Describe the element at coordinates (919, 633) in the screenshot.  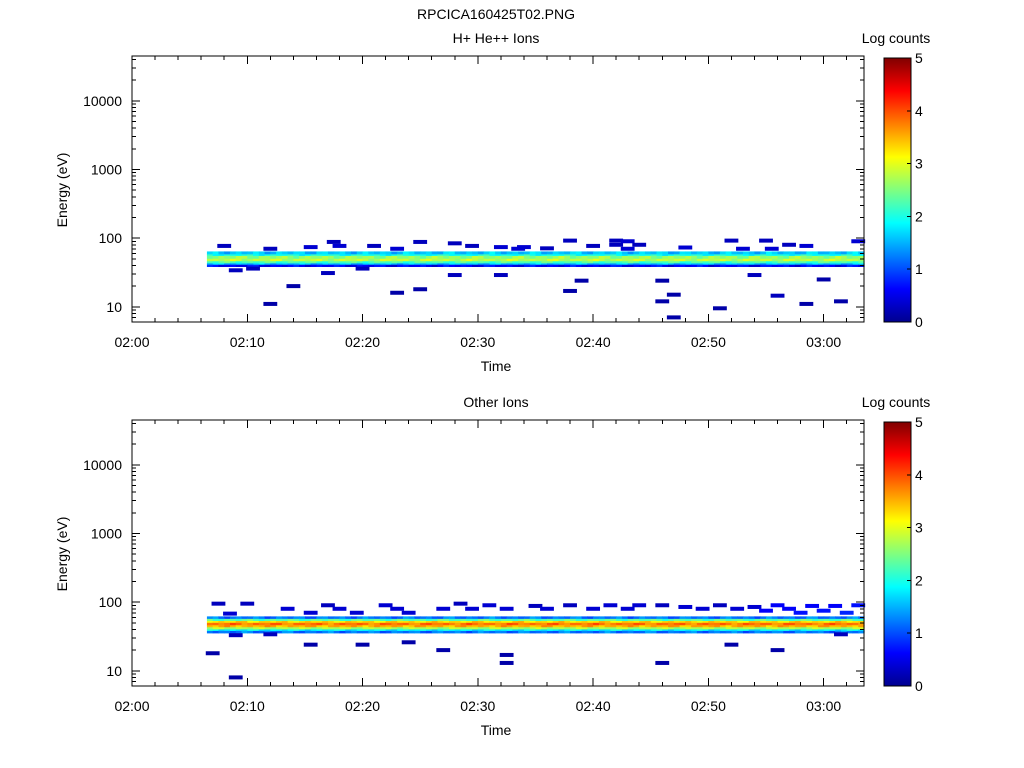
I see `colorbar-tick-label: 1` at that location.